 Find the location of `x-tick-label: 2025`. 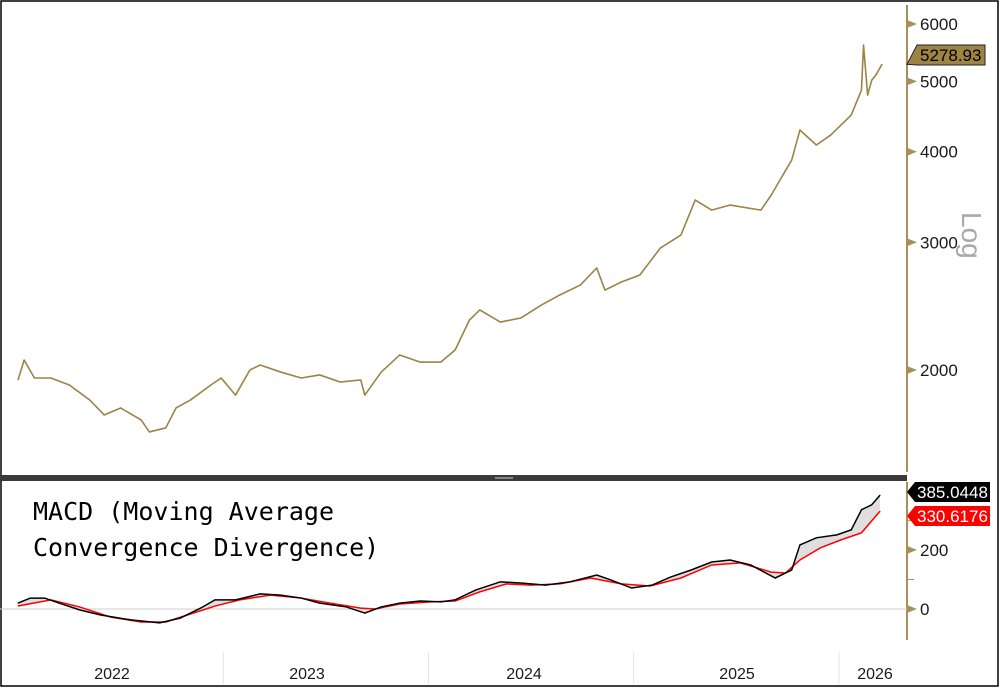

x-tick-label: 2025 is located at coordinates (737, 674).